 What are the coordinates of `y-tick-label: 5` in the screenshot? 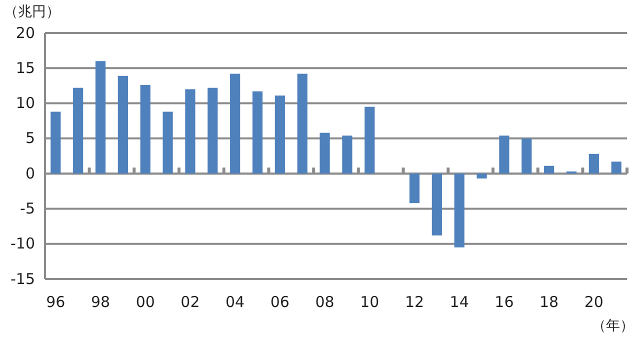 It's located at (30, 138).